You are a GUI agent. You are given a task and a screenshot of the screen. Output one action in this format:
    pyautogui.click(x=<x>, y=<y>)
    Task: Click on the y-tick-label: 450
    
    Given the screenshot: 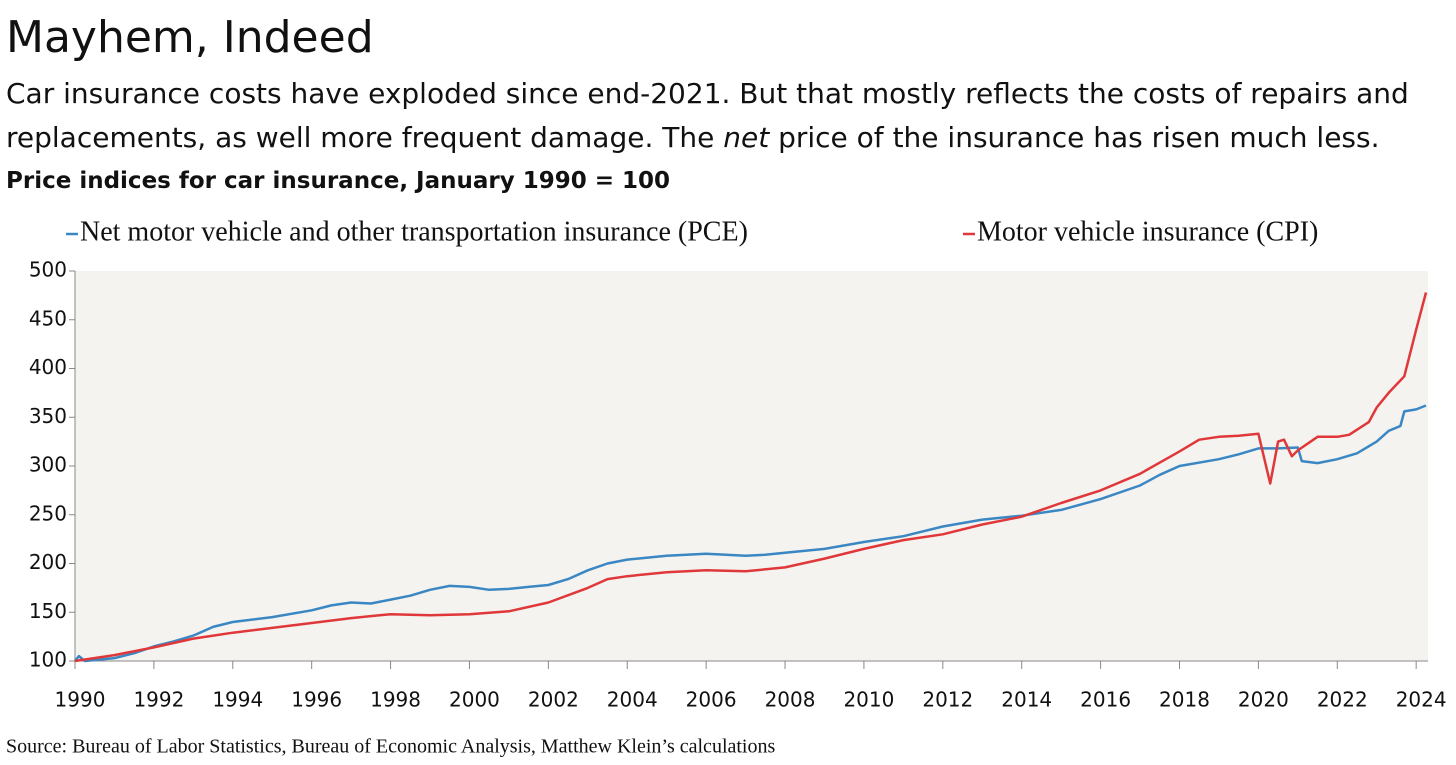 What is the action you would take?
    pyautogui.click(x=48, y=318)
    